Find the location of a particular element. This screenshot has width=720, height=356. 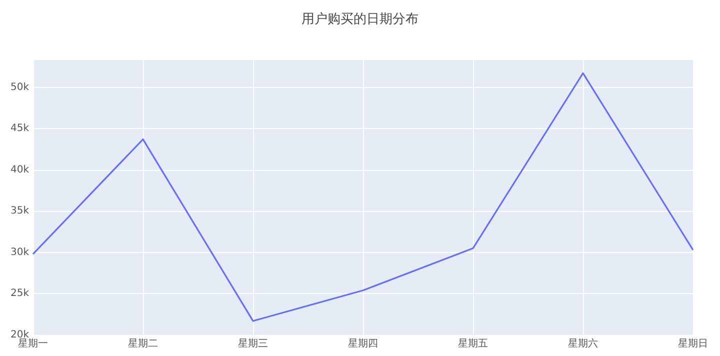

x-tick-label: 星期六 is located at coordinates (583, 344).